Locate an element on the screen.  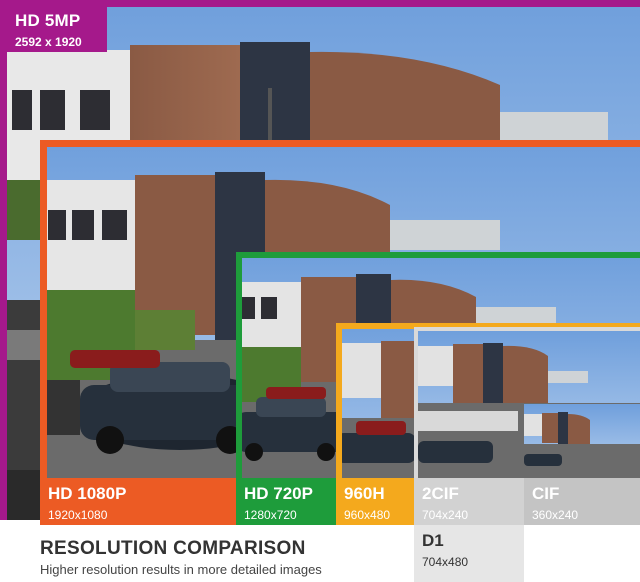
hd-720p-label: HD 720P 1280x720 is located at coordinates (286, 501).